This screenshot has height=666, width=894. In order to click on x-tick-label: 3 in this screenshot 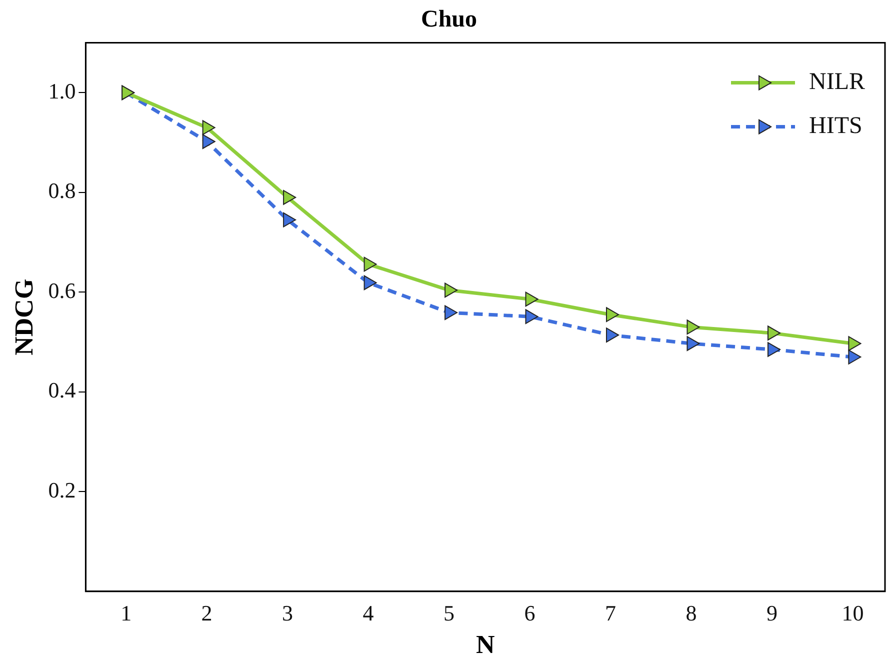, I will do `click(288, 613)`.